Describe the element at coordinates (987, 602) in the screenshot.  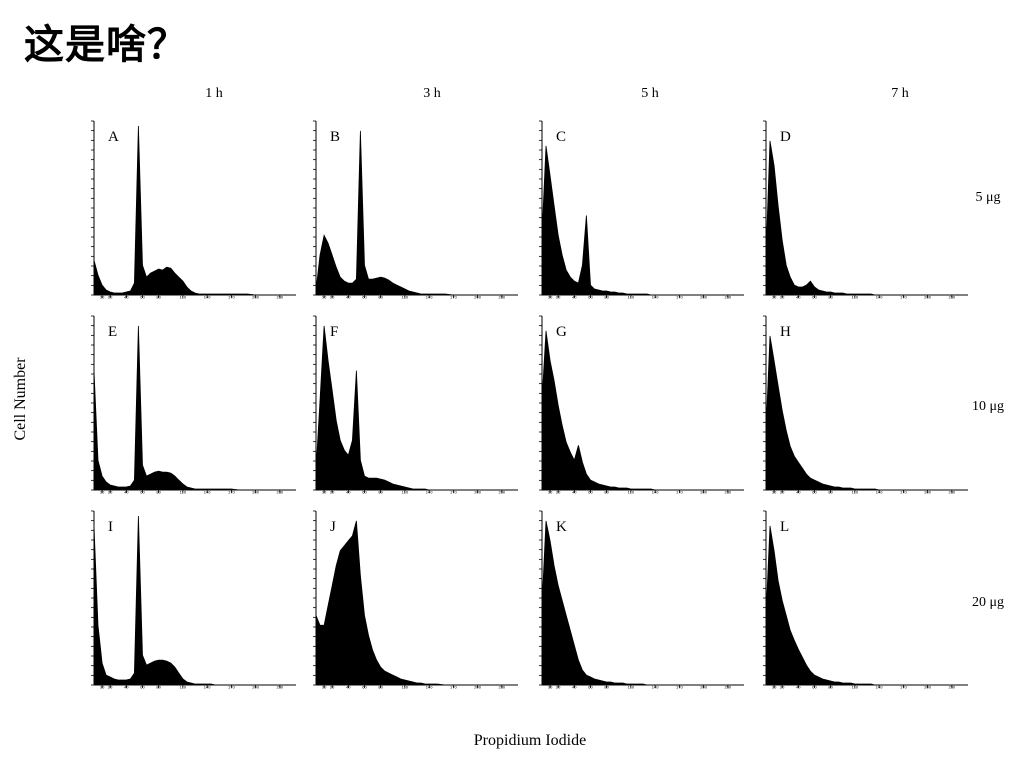
I see `row-label: 20 μg` at that location.